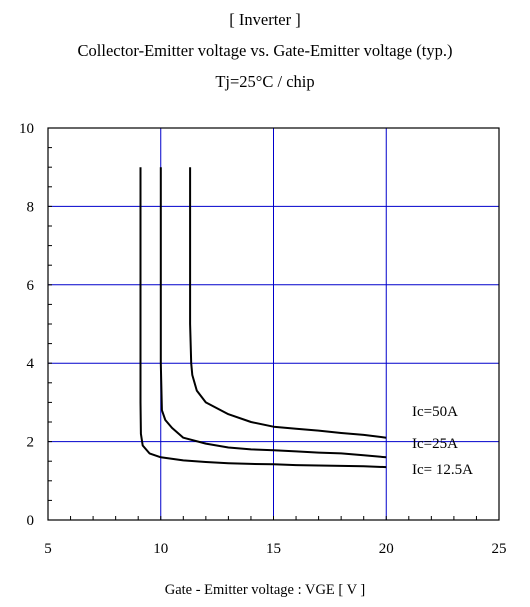  Describe the element at coordinates (265, 590) in the screenshot. I see `x-axis-label: Gate - Emitter voltage : VGE [ V ]` at that location.